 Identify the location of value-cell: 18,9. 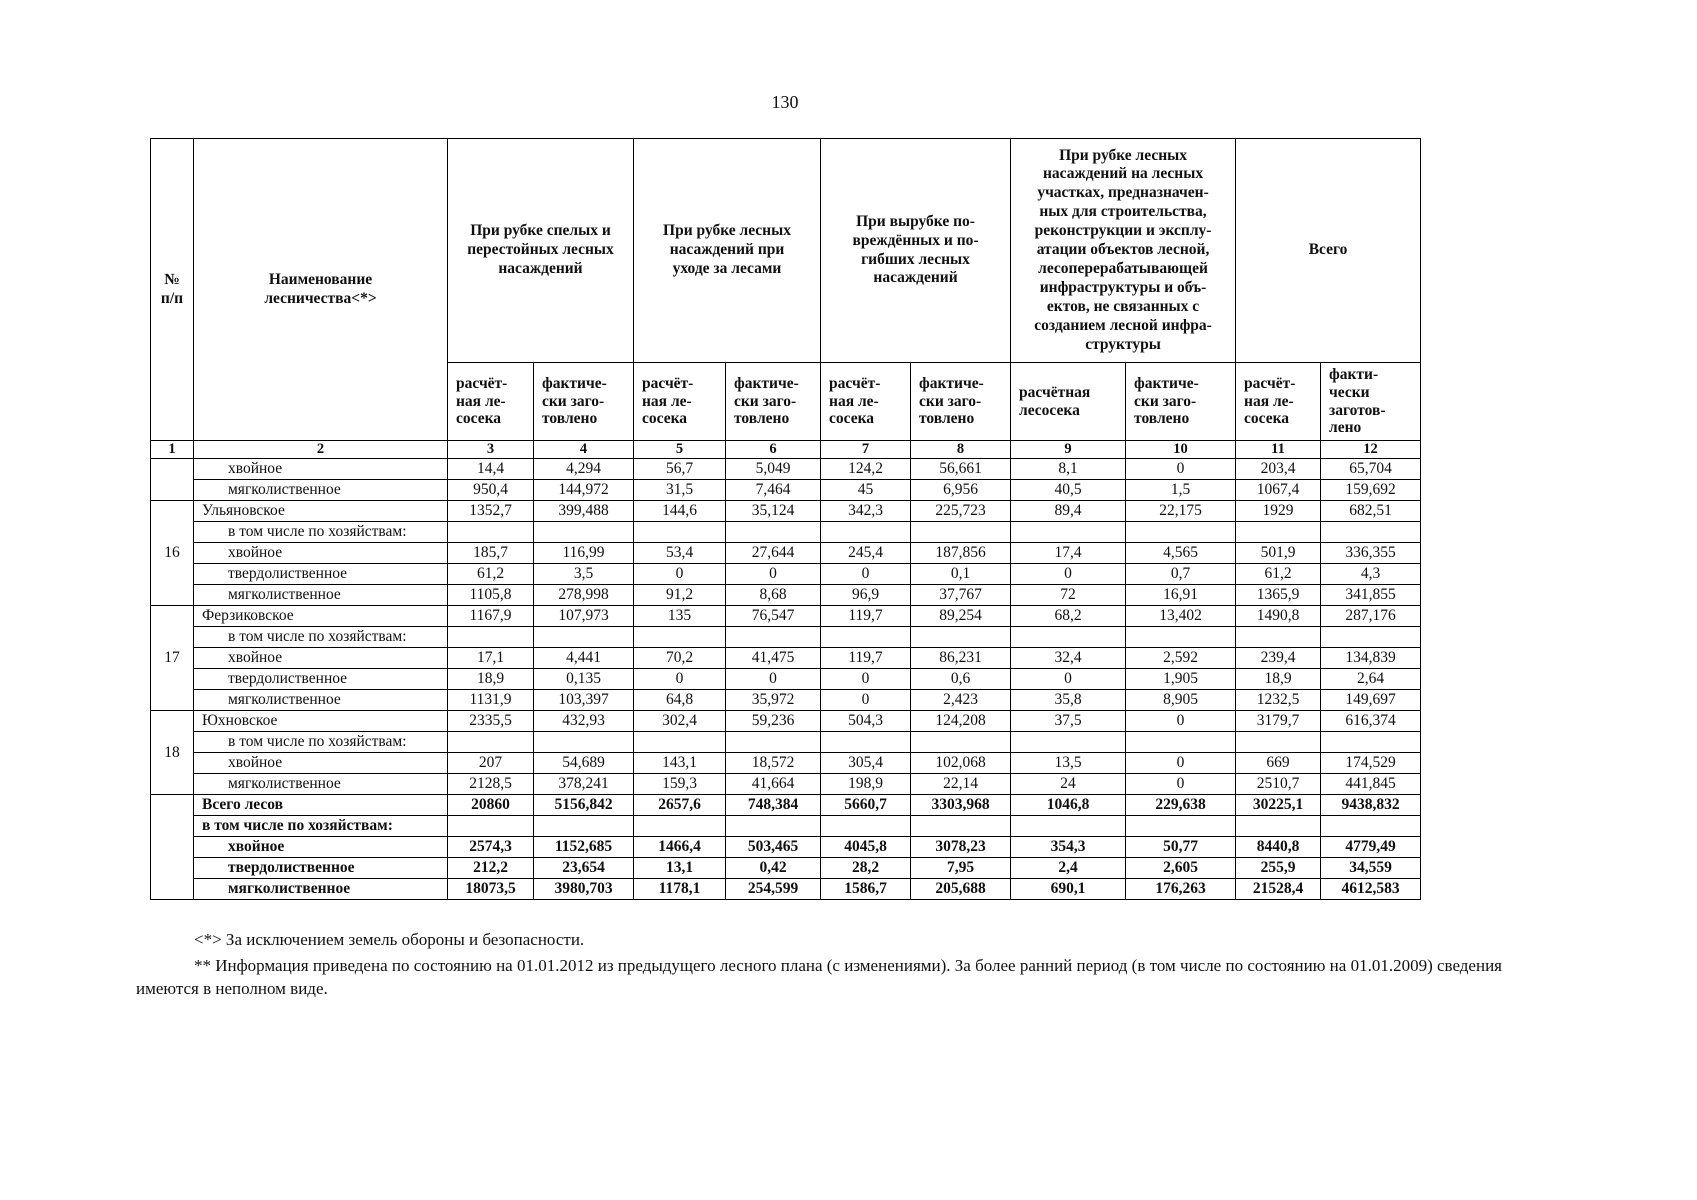
(490, 679).